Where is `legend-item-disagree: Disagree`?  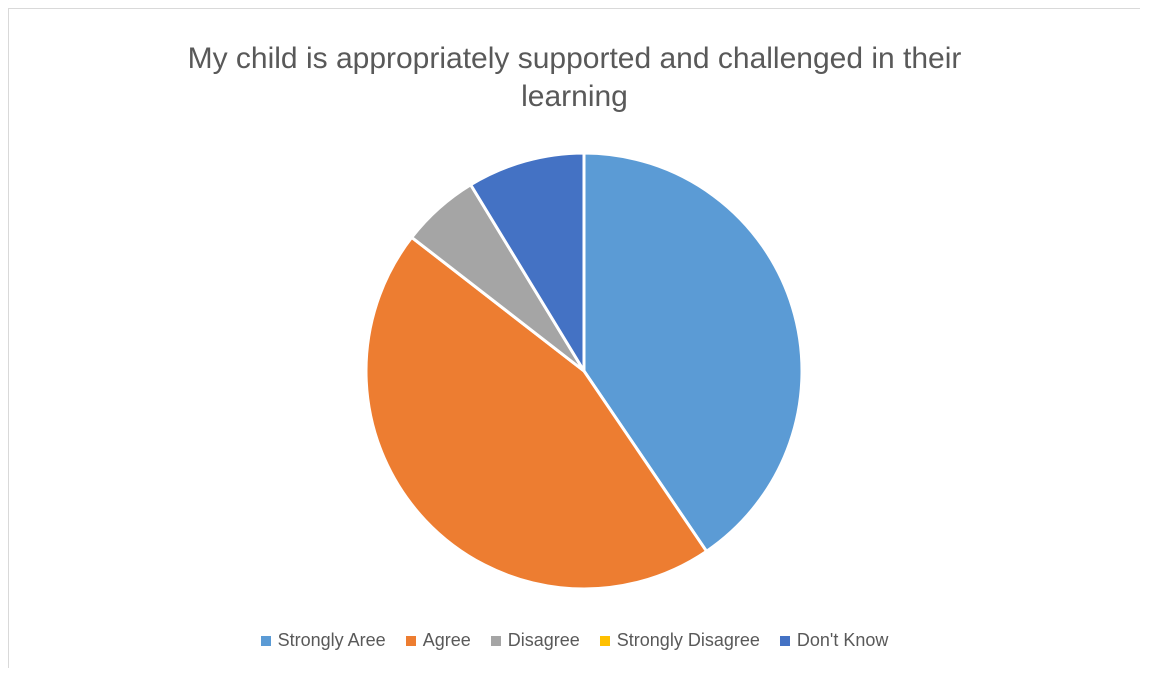 legend-item-disagree: Disagree is located at coordinates (535, 640).